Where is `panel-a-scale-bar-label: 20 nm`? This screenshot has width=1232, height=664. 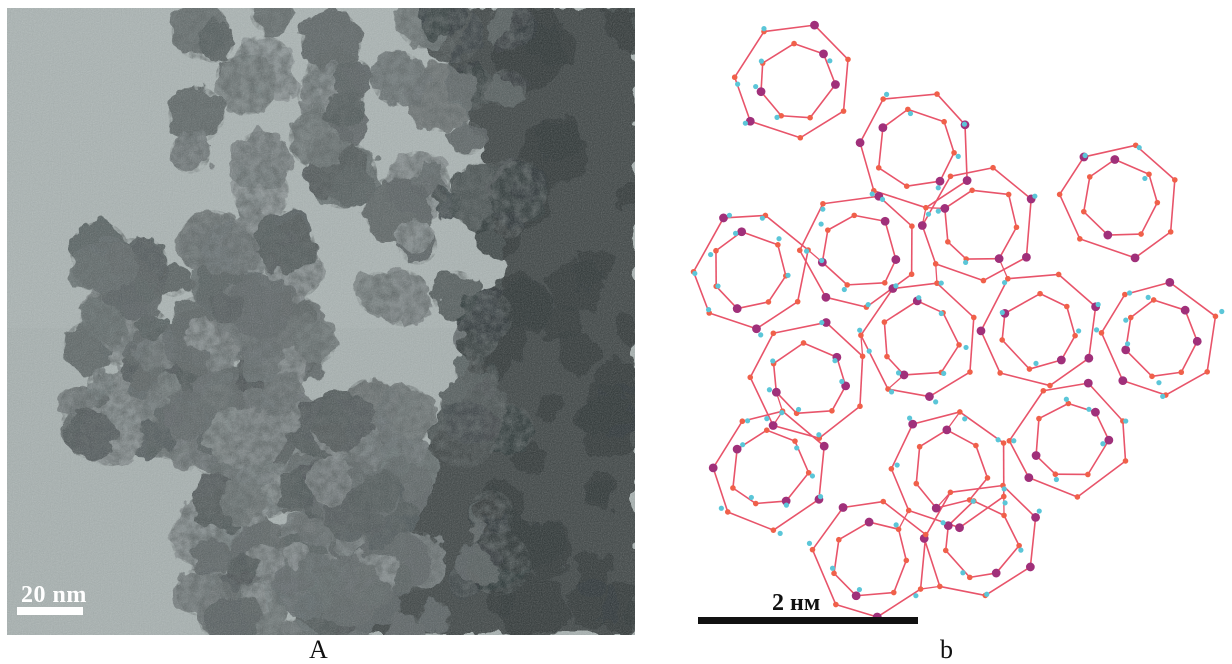
panel-a-scale-bar-label: 20 nm is located at coordinates (54, 595).